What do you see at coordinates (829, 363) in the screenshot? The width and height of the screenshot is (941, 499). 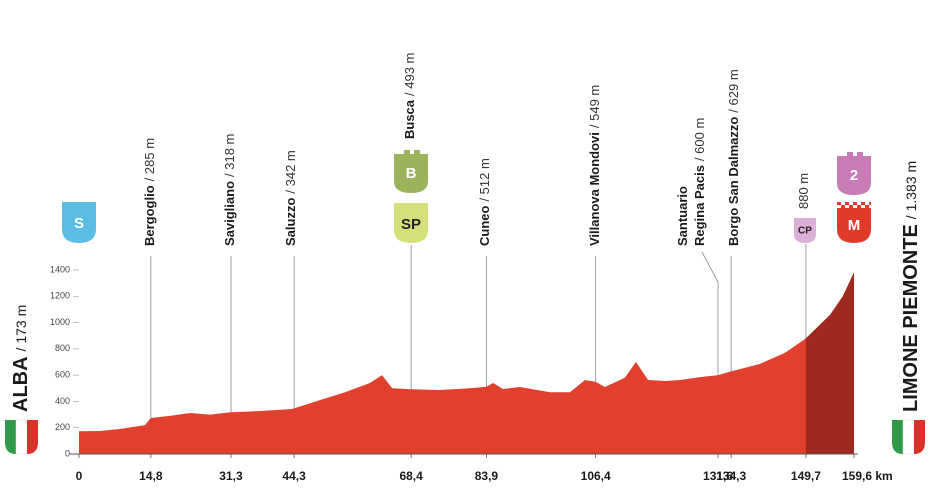 I see `final-climb-area` at bounding box center [829, 363].